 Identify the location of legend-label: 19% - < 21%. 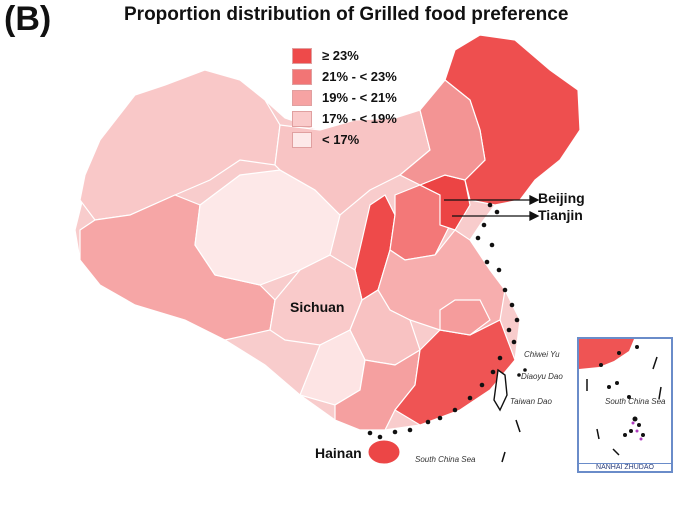
(359, 97).